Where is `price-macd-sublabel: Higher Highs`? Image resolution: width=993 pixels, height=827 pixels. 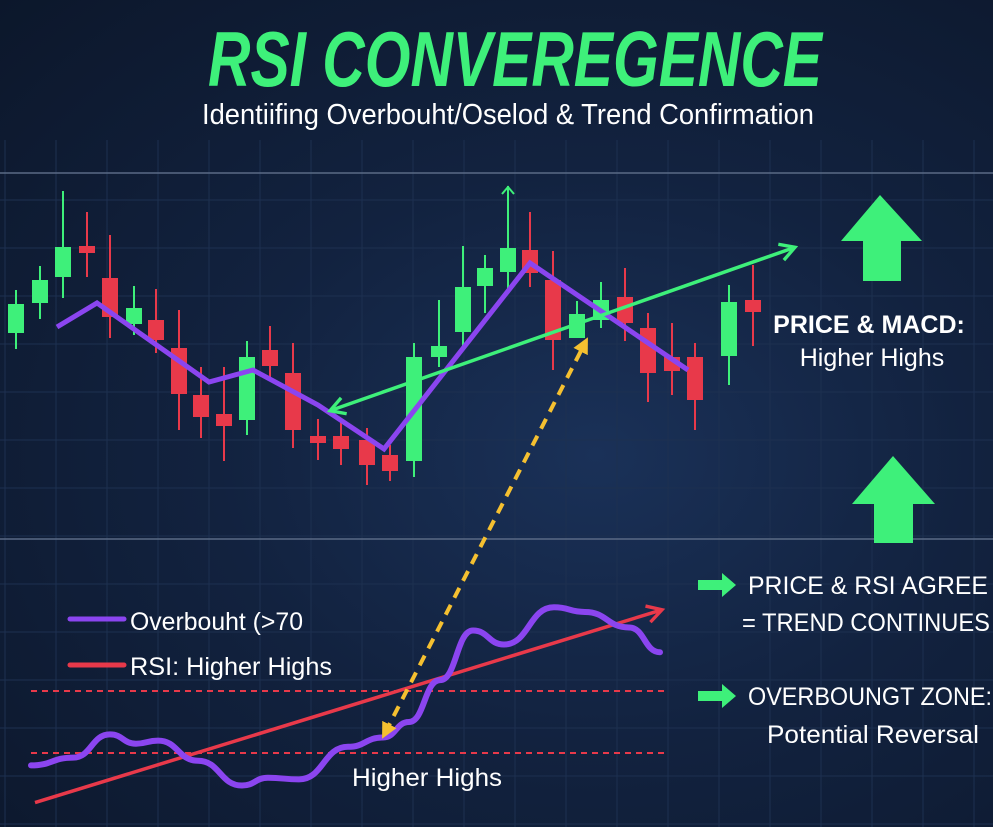 price-macd-sublabel: Higher Highs is located at coordinates (872, 358).